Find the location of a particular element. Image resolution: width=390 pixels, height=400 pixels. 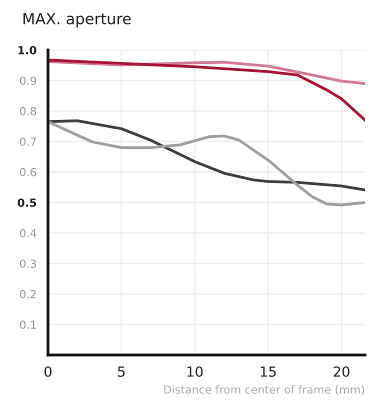

y-tick-label: 1.0 is located at coordinates (27, 50).